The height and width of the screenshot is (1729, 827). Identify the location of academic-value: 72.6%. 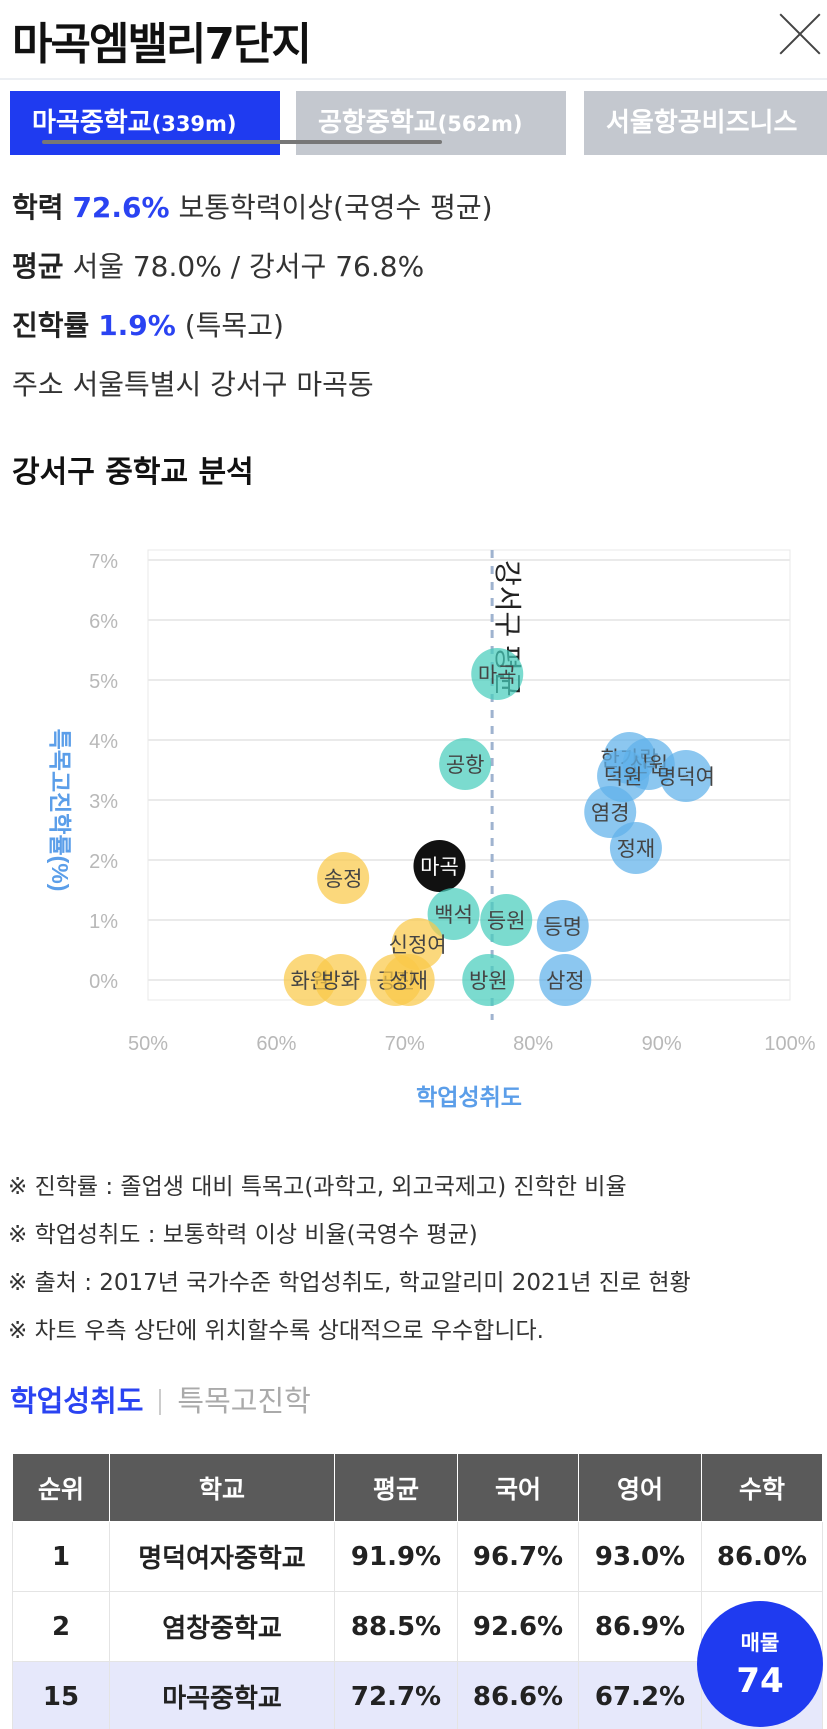
(121, 207).